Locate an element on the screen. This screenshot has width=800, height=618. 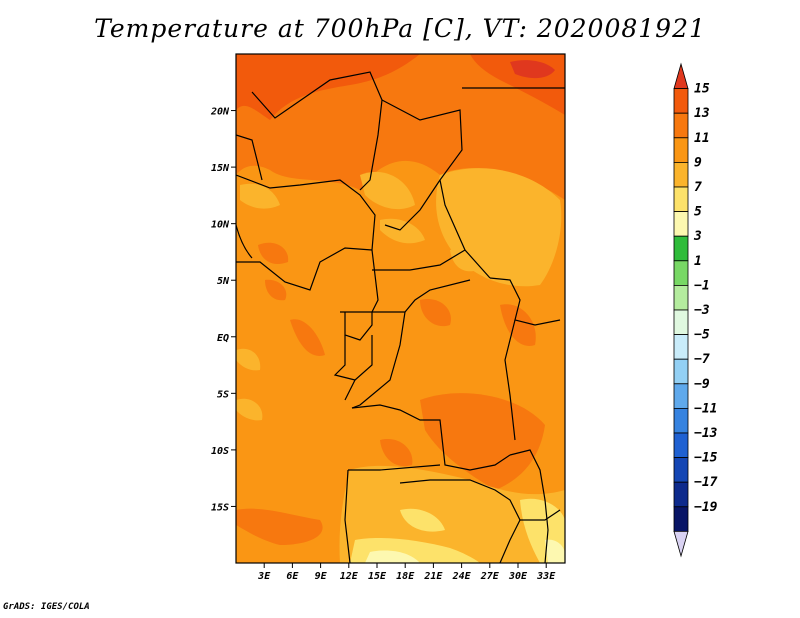
lon-tick-label: 30E is located at coordinates (518, 576).